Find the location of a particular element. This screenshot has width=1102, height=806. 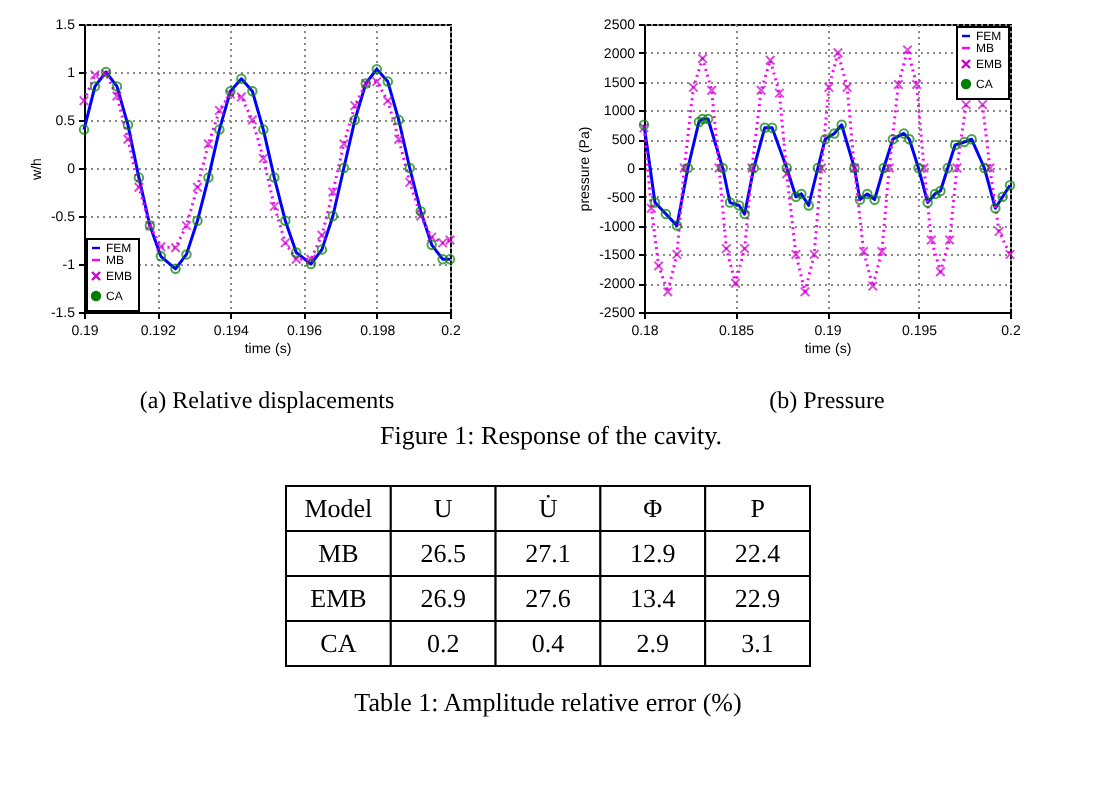

data-label: 27.1 is located at coordinates (548, 552).